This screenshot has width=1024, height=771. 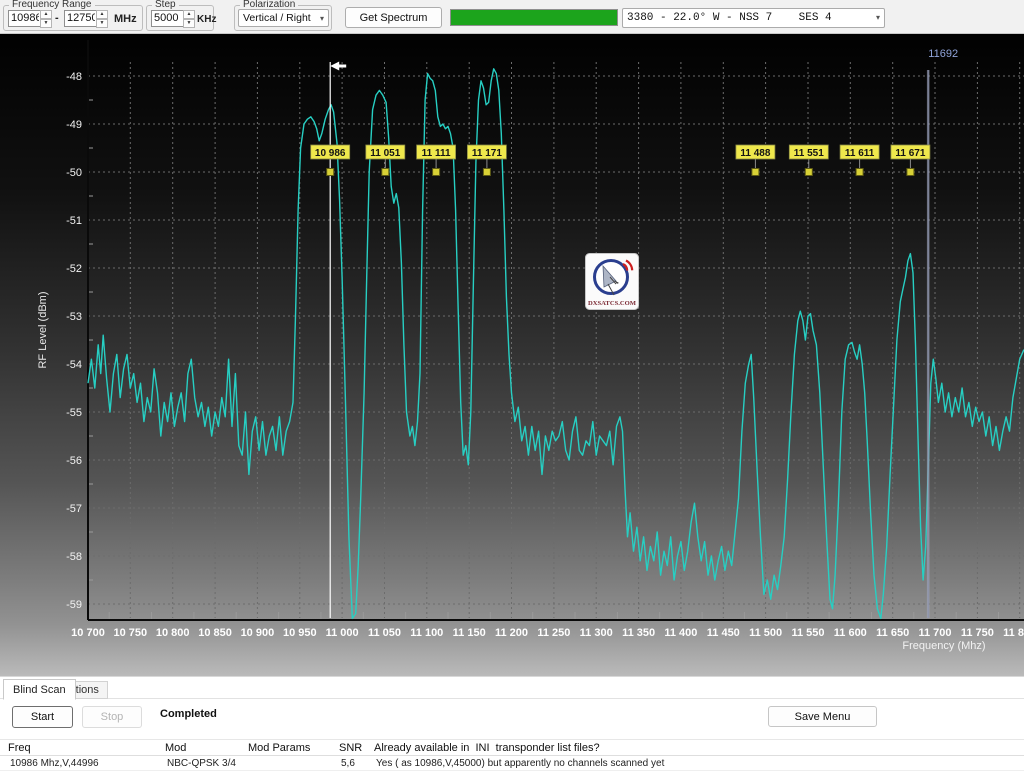 What do you see at coordinates (74, 365) in the screenshot?
I see `y-tick-label: -54` at bounding box center [74, 365].